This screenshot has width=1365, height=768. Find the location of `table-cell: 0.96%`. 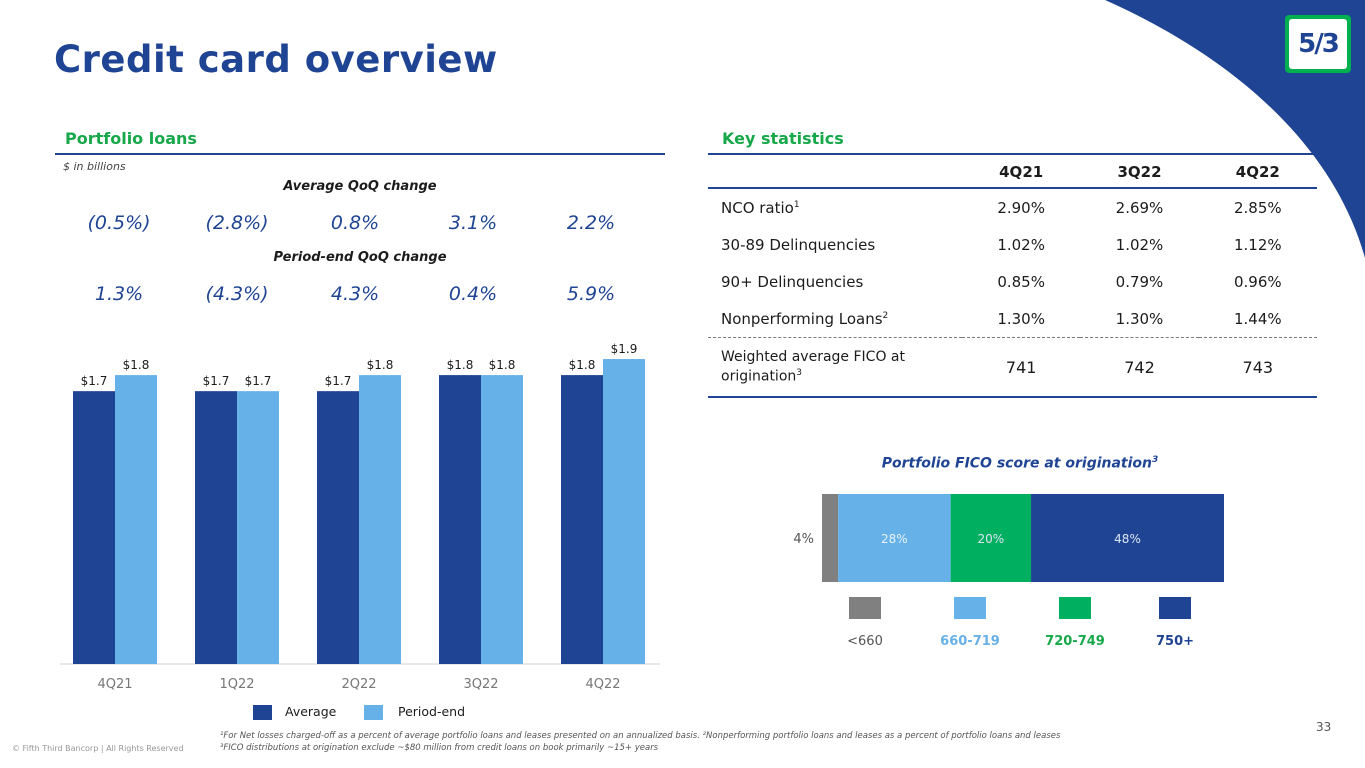

table-cell: 0.96% is located at coordinates (1258, 281).